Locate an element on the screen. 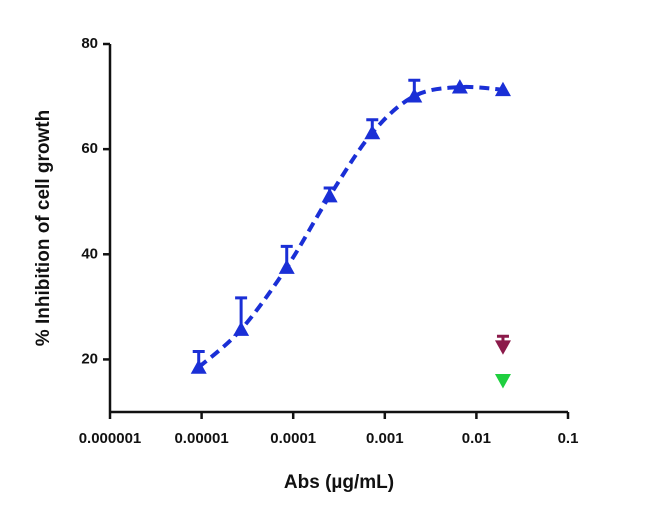  x-tick-label: 0.0001 is located at coordinates (293, 438).